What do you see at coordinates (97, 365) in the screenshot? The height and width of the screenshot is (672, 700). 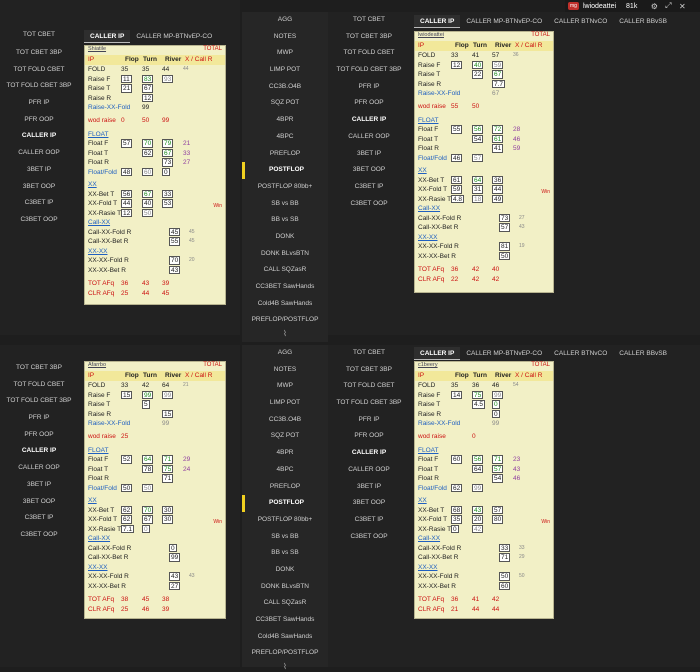 I see `player-name: Afarrbo` at bounding box center [97, 365].